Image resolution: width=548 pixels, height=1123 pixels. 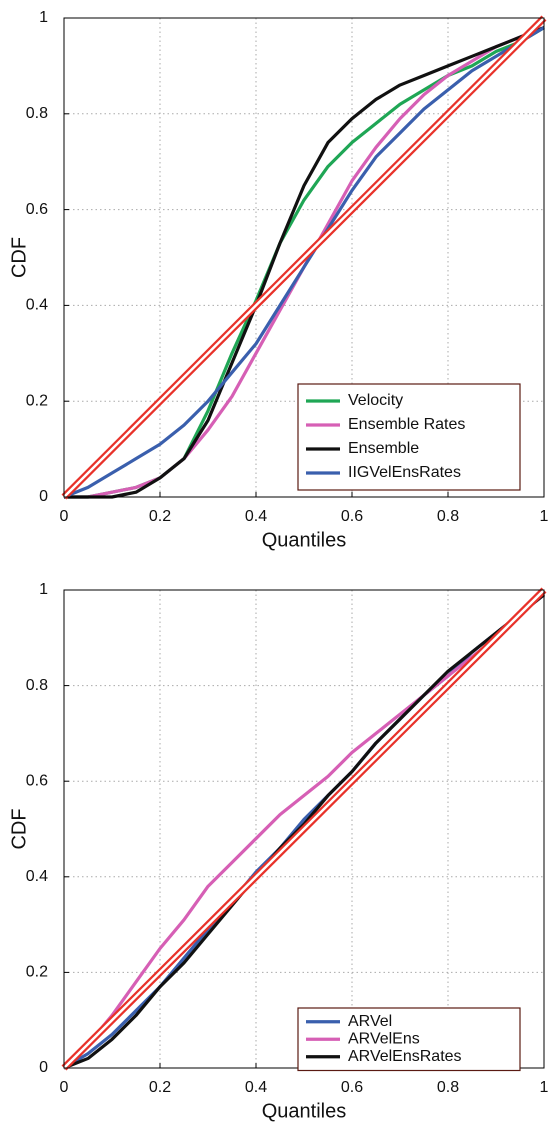 I want to click on legend-label: Velocity, so click(x=375, y=400).